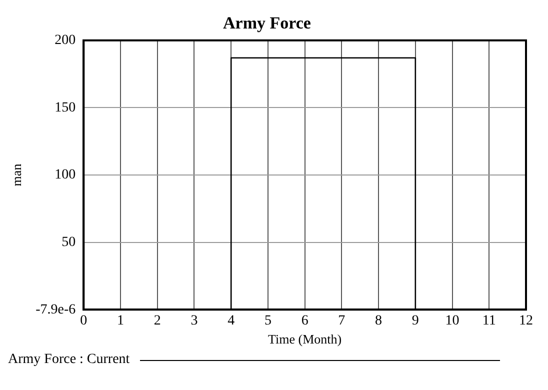  What do you see at coordinates (65, 108) in the screenshot?
I see `y-tick-label: 150` at bounding box center [65, 108].